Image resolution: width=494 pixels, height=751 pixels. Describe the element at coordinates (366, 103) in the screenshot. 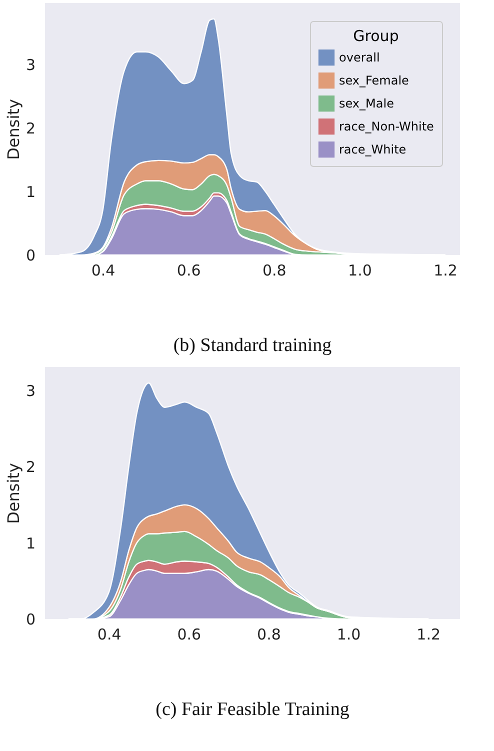

I see `legend-label: sex_Male` at that location.